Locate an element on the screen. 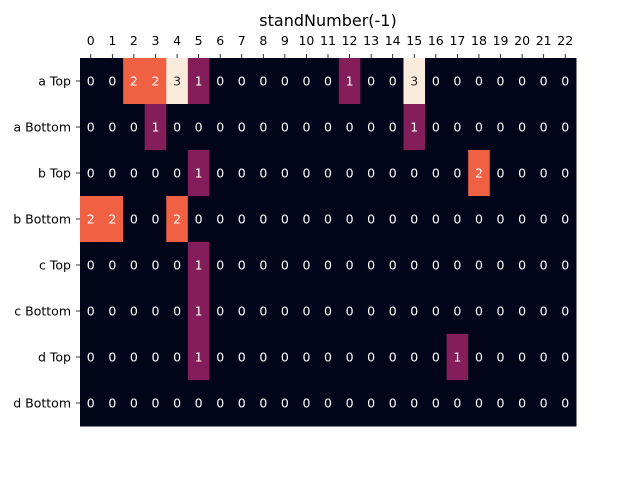 The image size is (640, 480). cell-value-label: 2 is located at coordinates (156, 81).